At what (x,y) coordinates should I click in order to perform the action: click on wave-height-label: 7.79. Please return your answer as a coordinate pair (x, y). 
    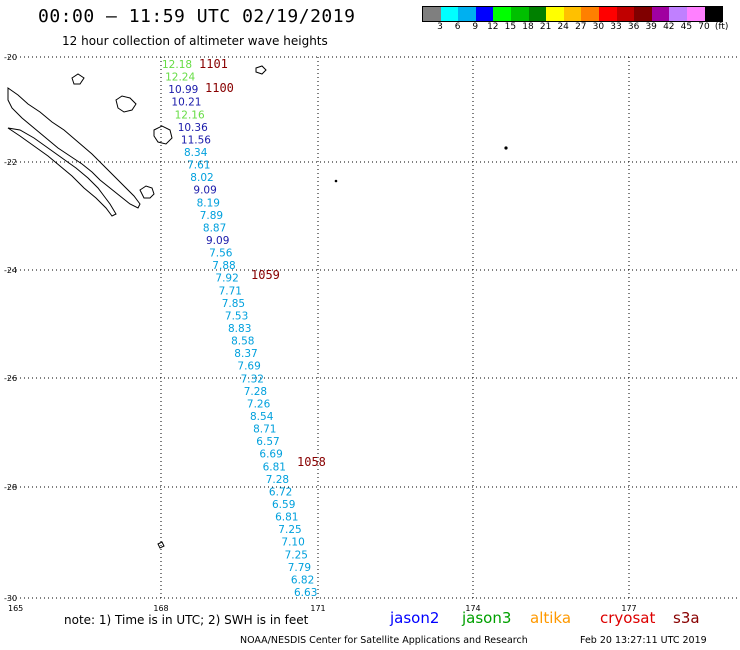
    Looking at the image, I should click on (299, 568).